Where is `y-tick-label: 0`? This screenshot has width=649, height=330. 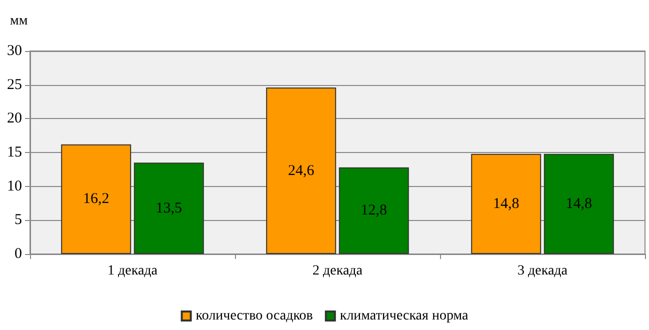 y-tick-label: 0 is located at coordinates (18, 254).